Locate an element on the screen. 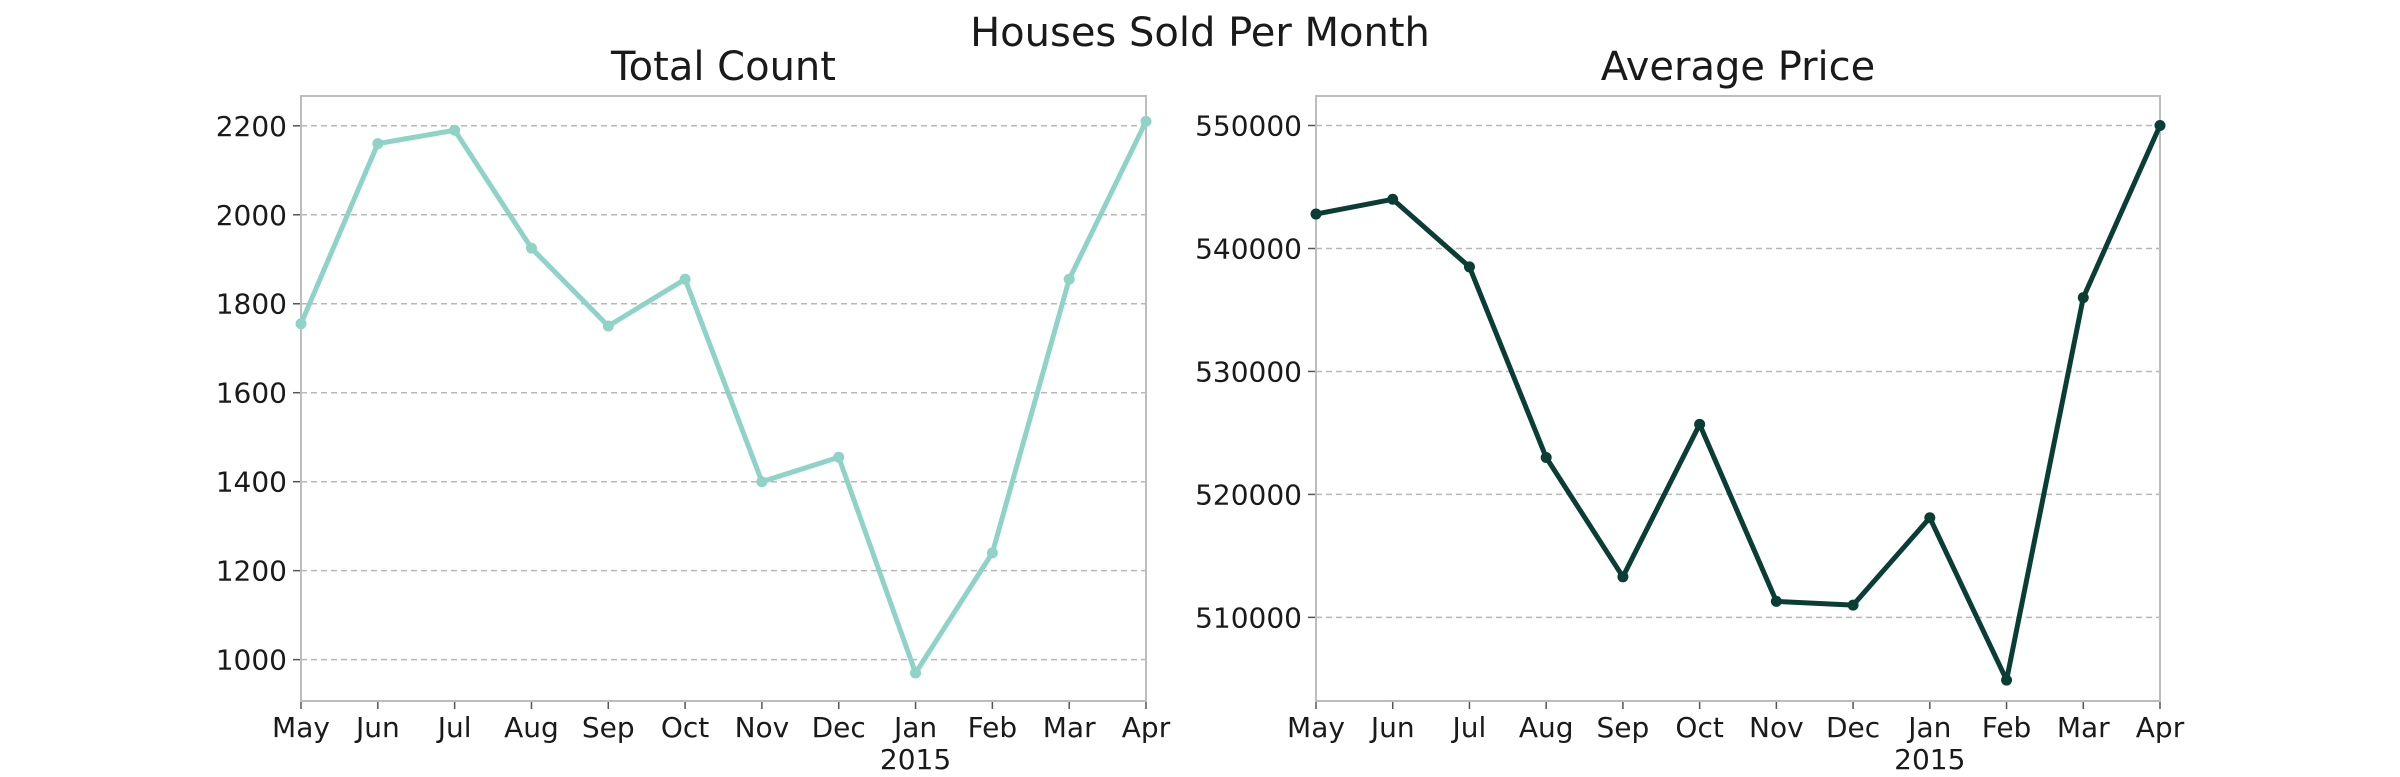  y-tick-label: 520000 is located at coordinates (1248, 494).